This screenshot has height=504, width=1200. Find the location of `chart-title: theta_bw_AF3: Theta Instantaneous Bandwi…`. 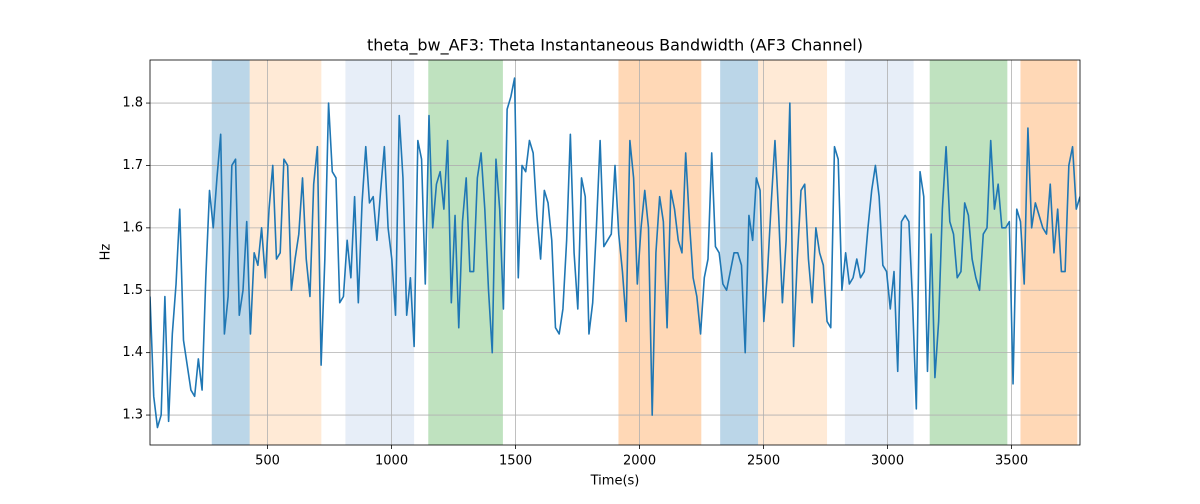

chart-title: theta_bw_AF3: Theta Instantaneous Bandwi… is located at coordinates (615, 46).